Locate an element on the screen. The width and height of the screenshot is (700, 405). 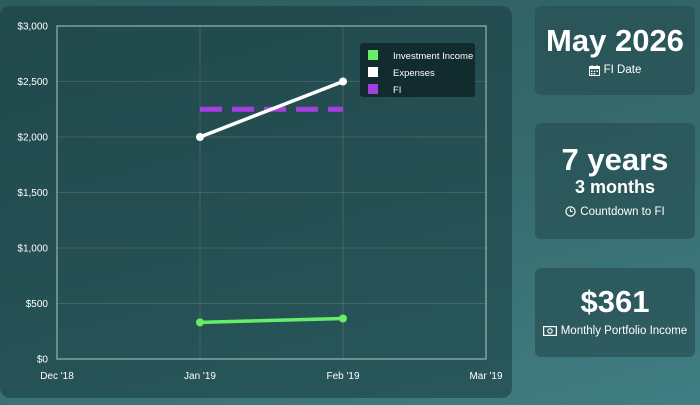
x-tick-label: Feb '19 is located at coordinates (342, 376).